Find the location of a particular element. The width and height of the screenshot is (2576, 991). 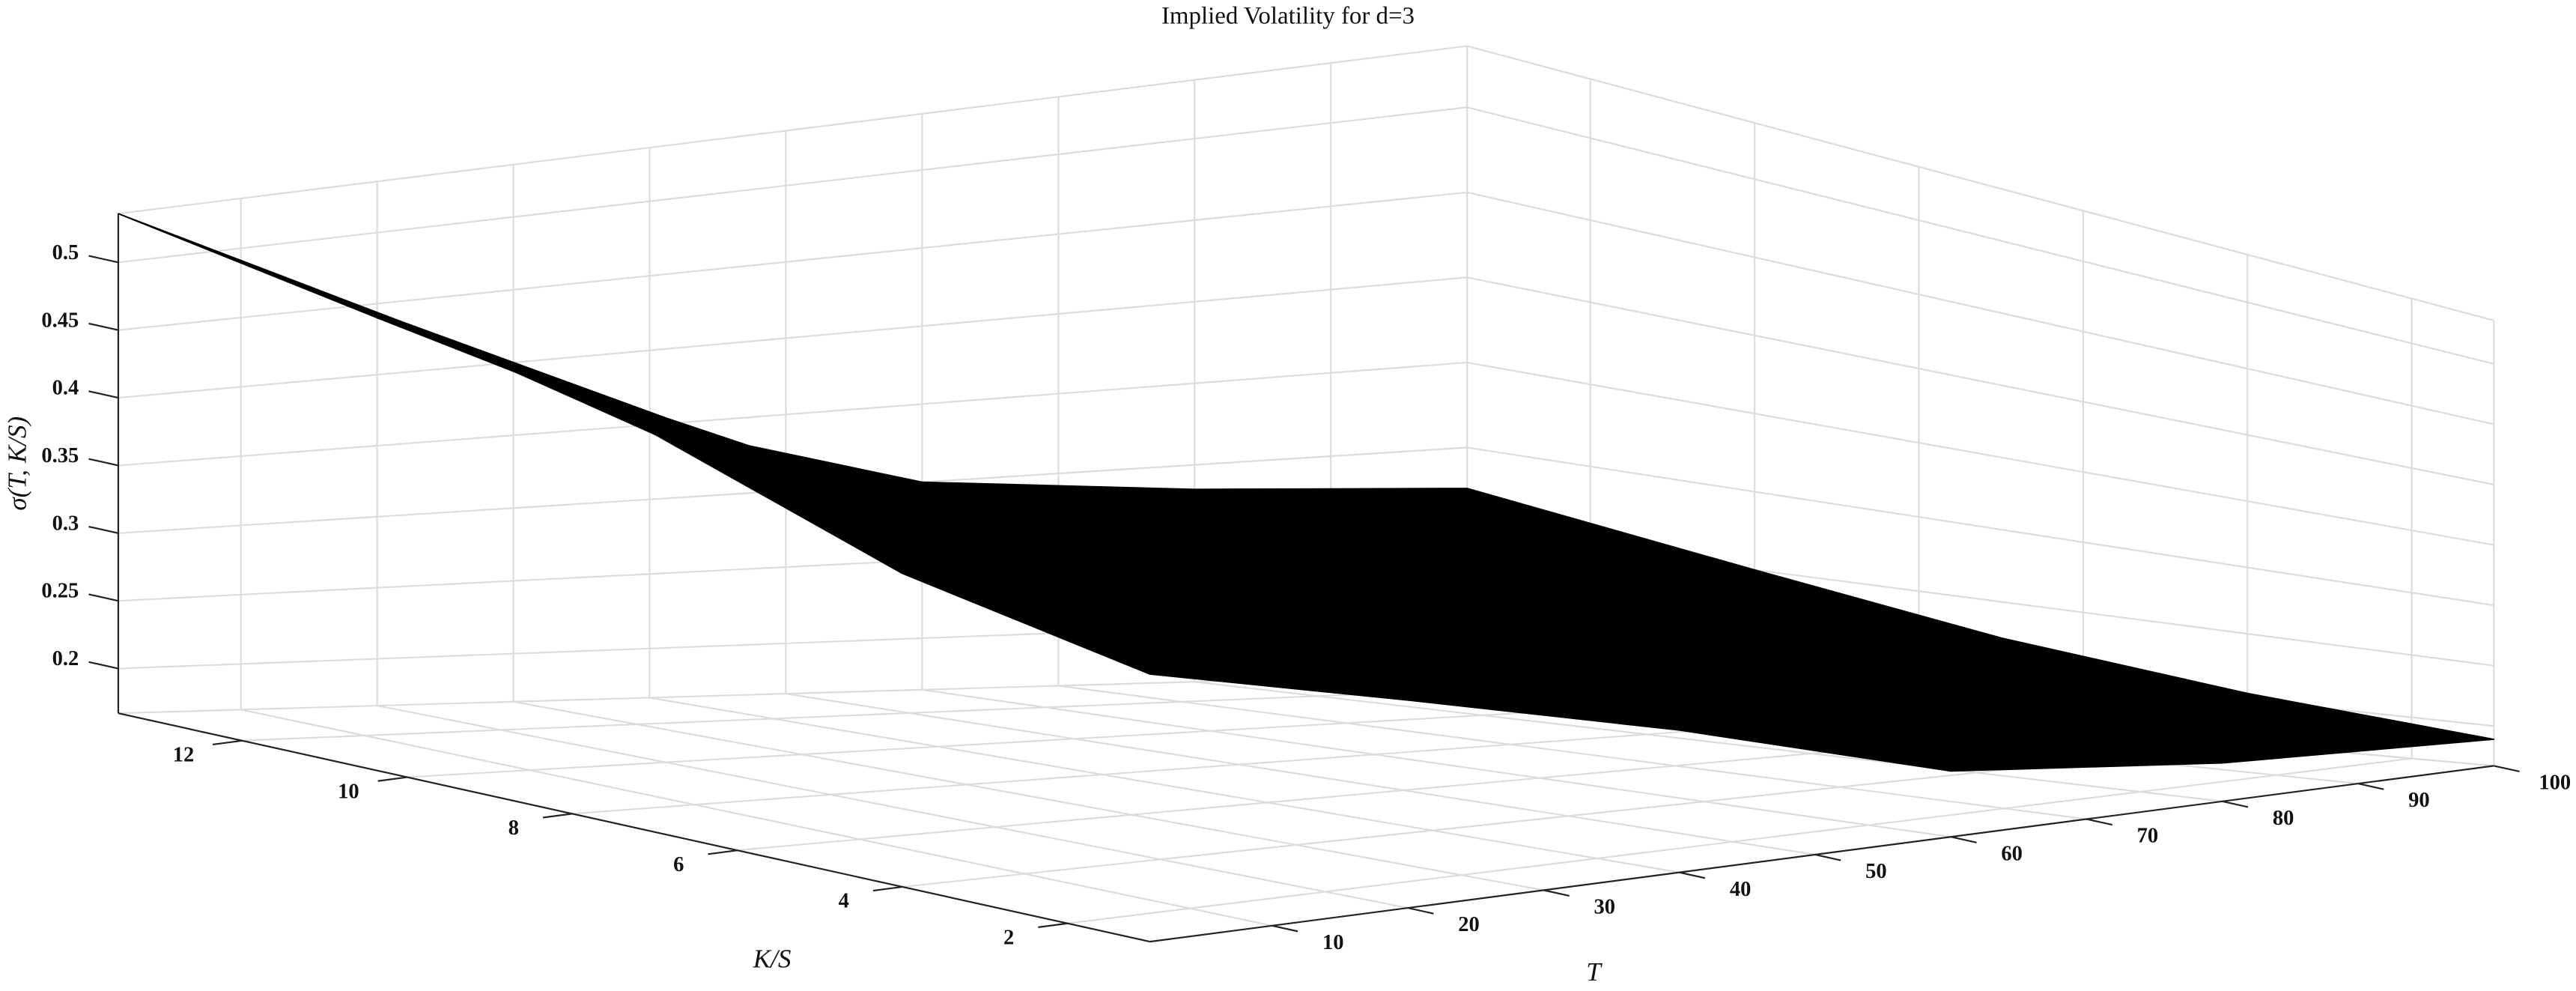

y-tick-label: 10 is located at coordinates (1333, 943).